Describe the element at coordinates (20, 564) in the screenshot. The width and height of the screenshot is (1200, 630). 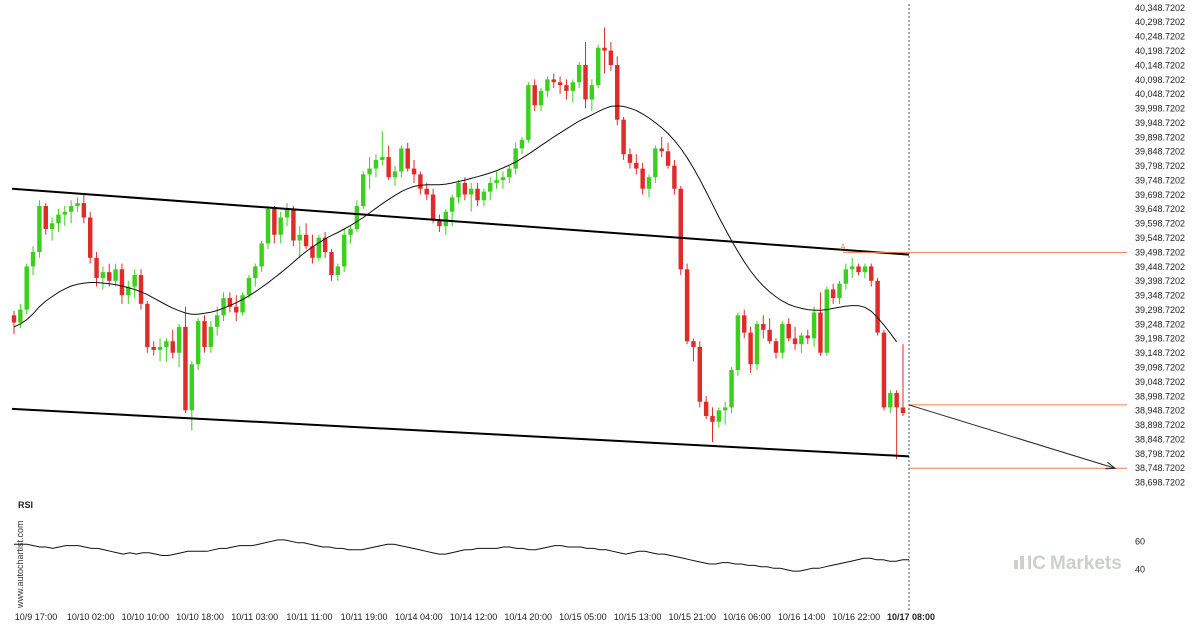
I see `watermark-text: www.autochartist.com` at that location.